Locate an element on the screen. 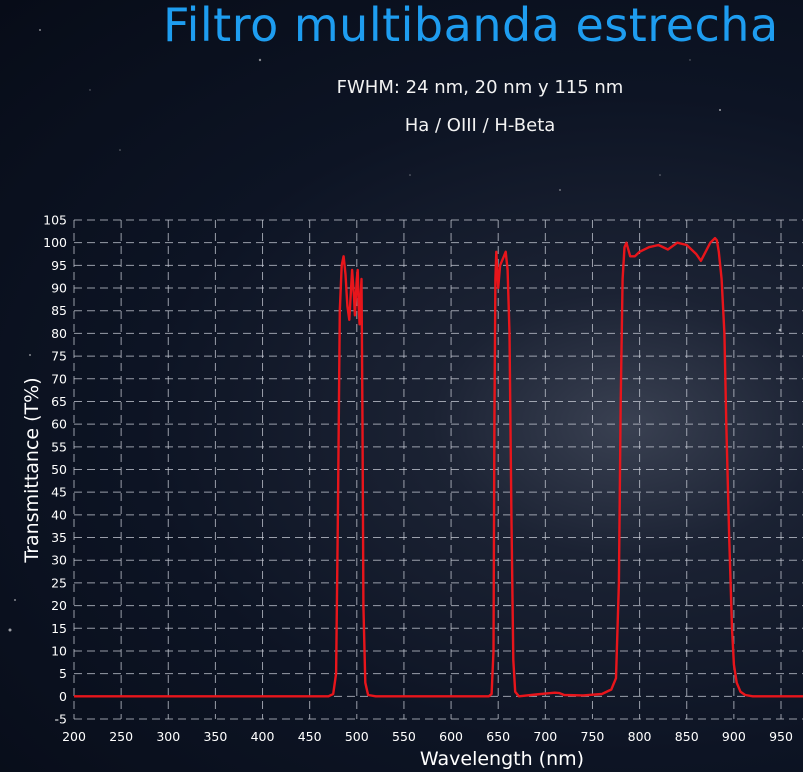 The height and width of the screenshot is (772, 803). y-tick-label: 10 is located at coordinates (59, 650).